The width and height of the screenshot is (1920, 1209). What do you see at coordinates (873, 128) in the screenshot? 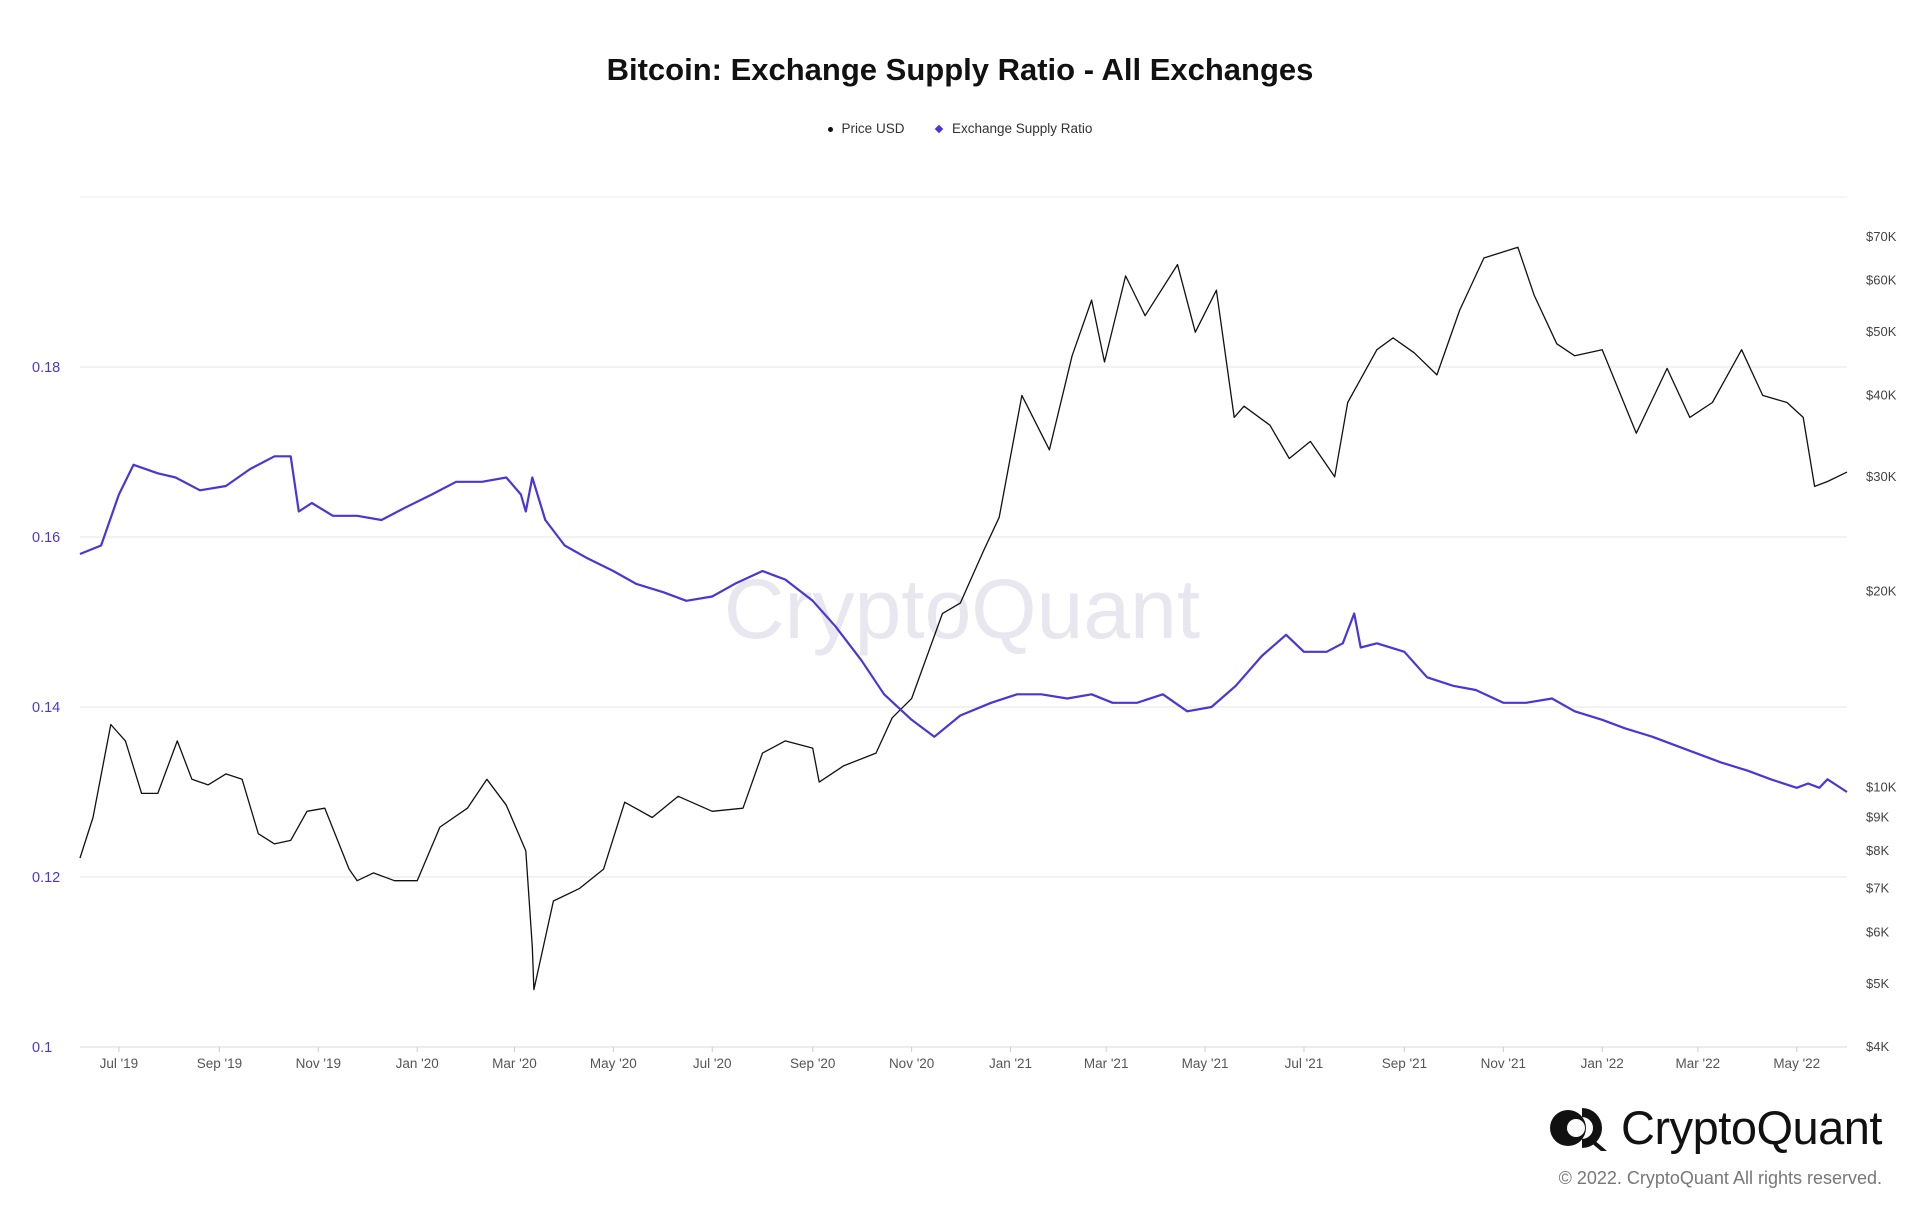
I see `legend-label-price: Price USD` at bounding box center [873, 128].